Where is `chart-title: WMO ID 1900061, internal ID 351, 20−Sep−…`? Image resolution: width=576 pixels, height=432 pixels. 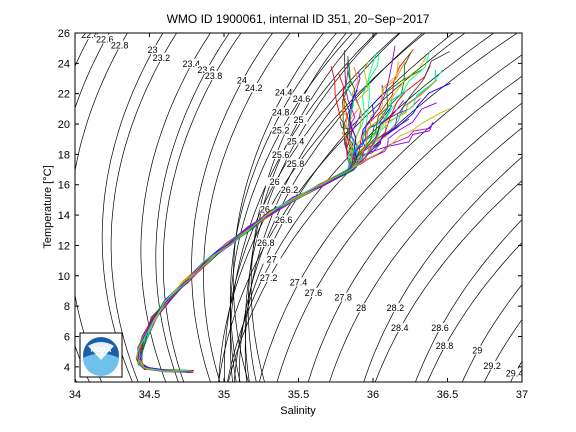
chart-title: WMO ID 1900061, internal ID 351, 20−Sep−… is located at coordinates (298, 19).